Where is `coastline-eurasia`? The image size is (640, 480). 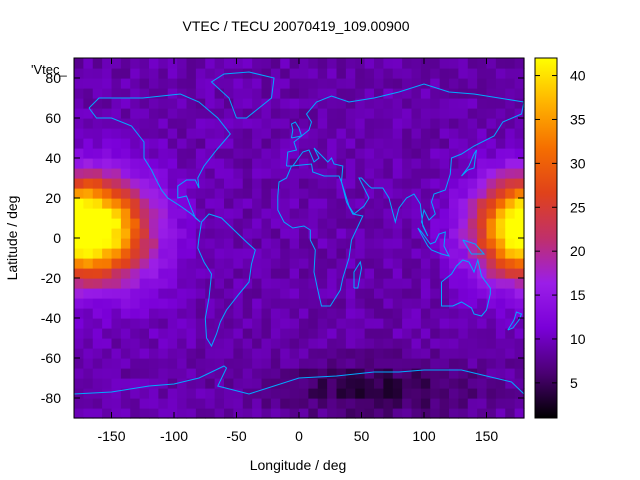 coastline-eurasia is located at coordinates (405, 160).